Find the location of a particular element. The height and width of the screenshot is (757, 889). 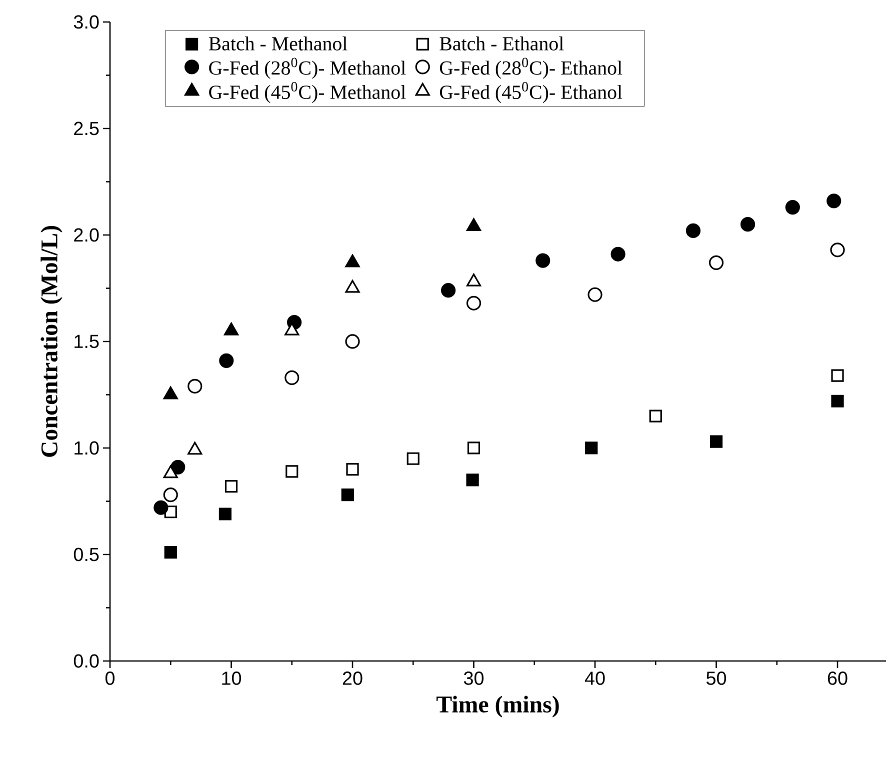

x-tick-label: 30 is located at coordinates (474, 678).